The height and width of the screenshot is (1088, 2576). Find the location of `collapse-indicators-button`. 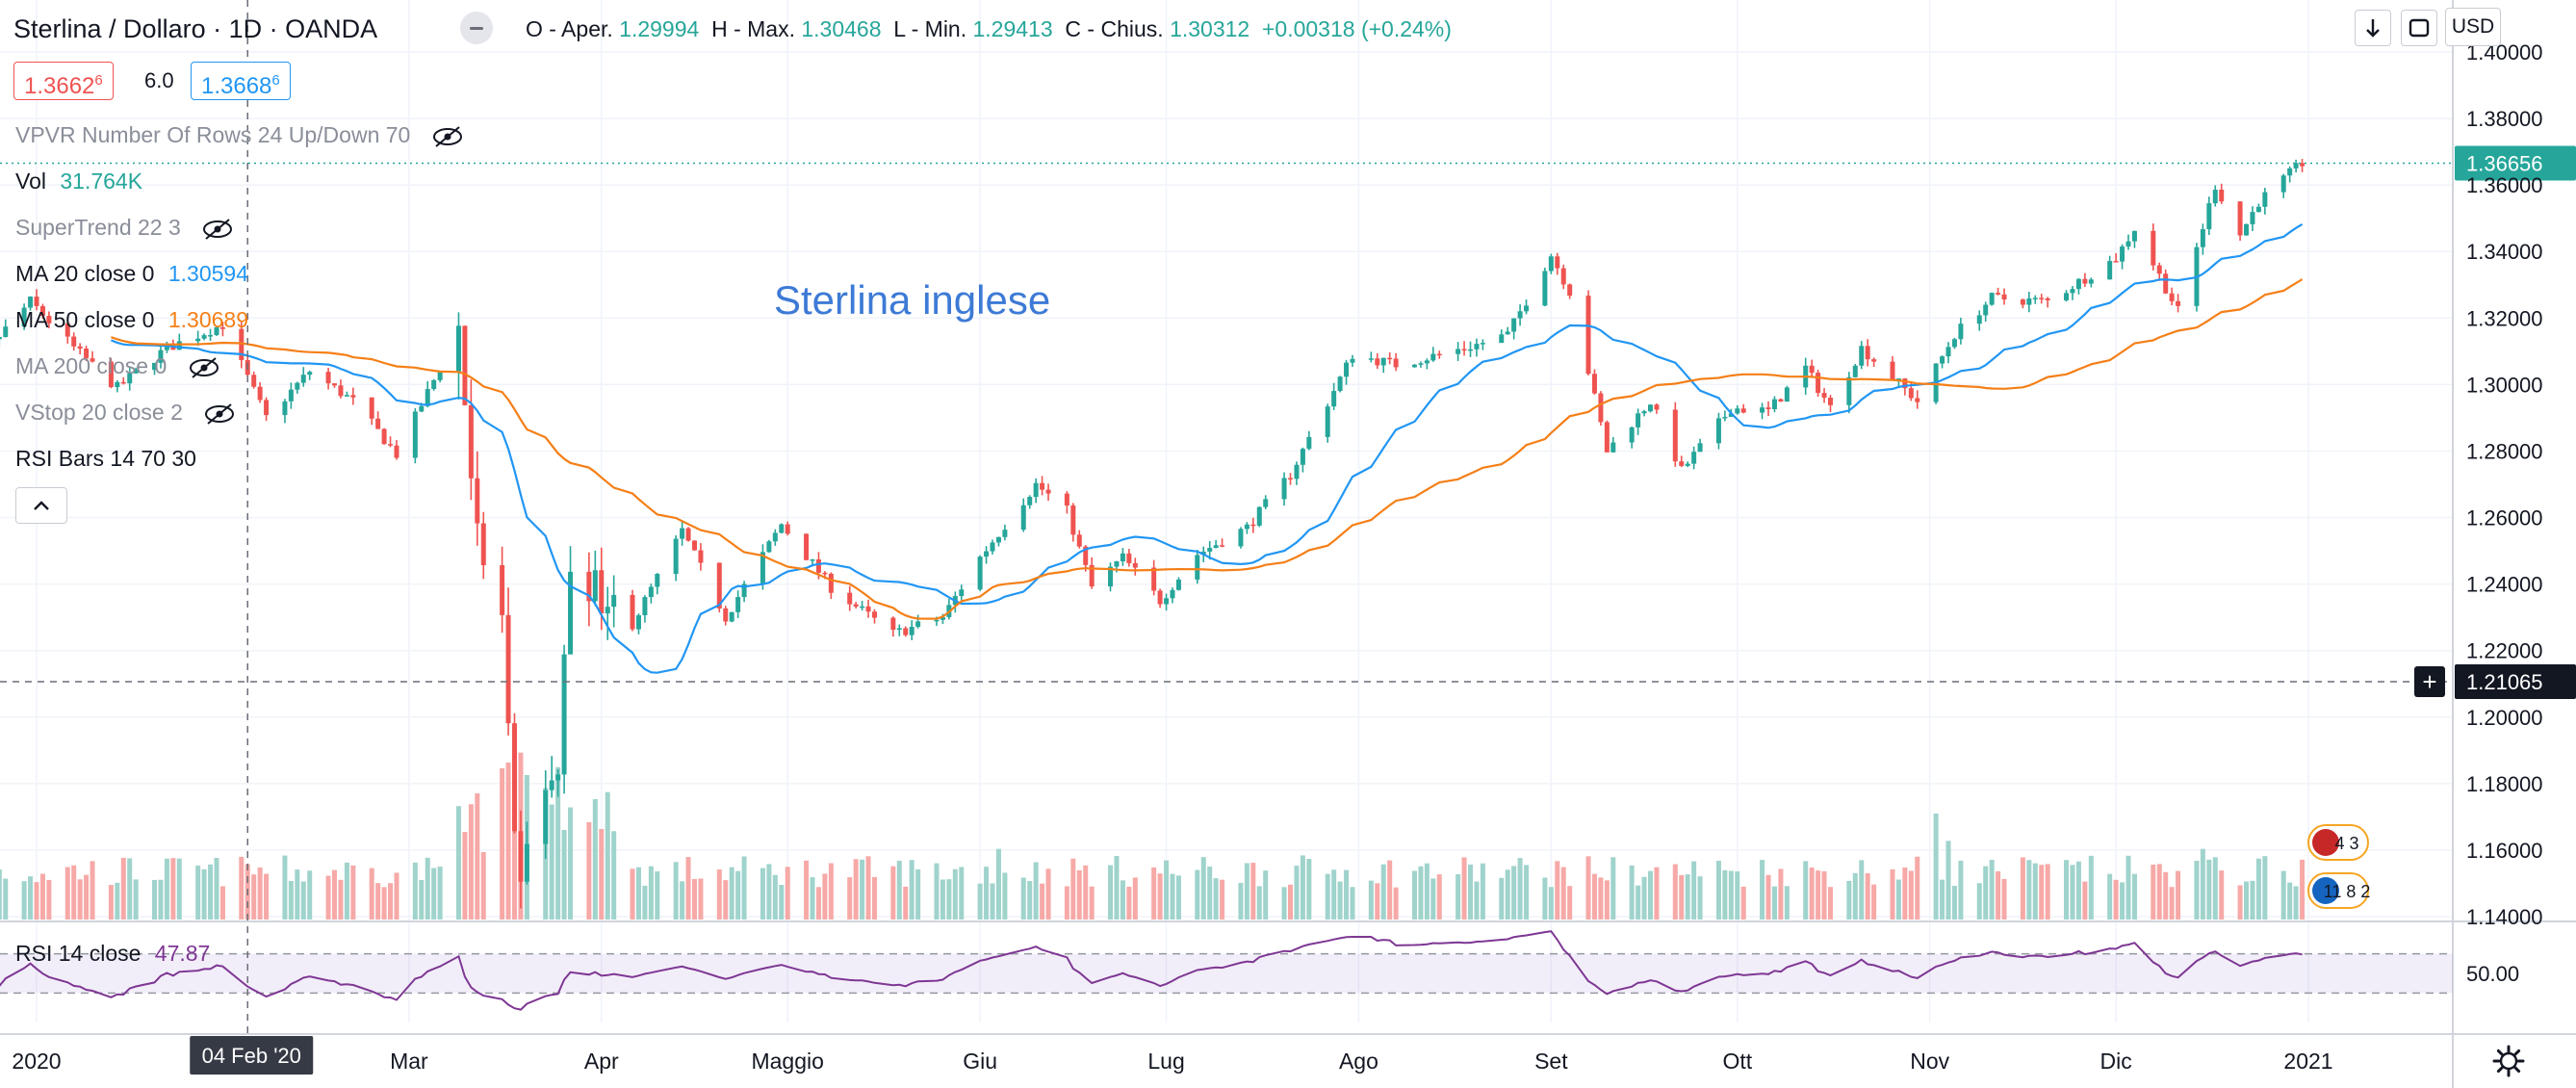

collapse-indicators-button is located at coordinates (41, 505).